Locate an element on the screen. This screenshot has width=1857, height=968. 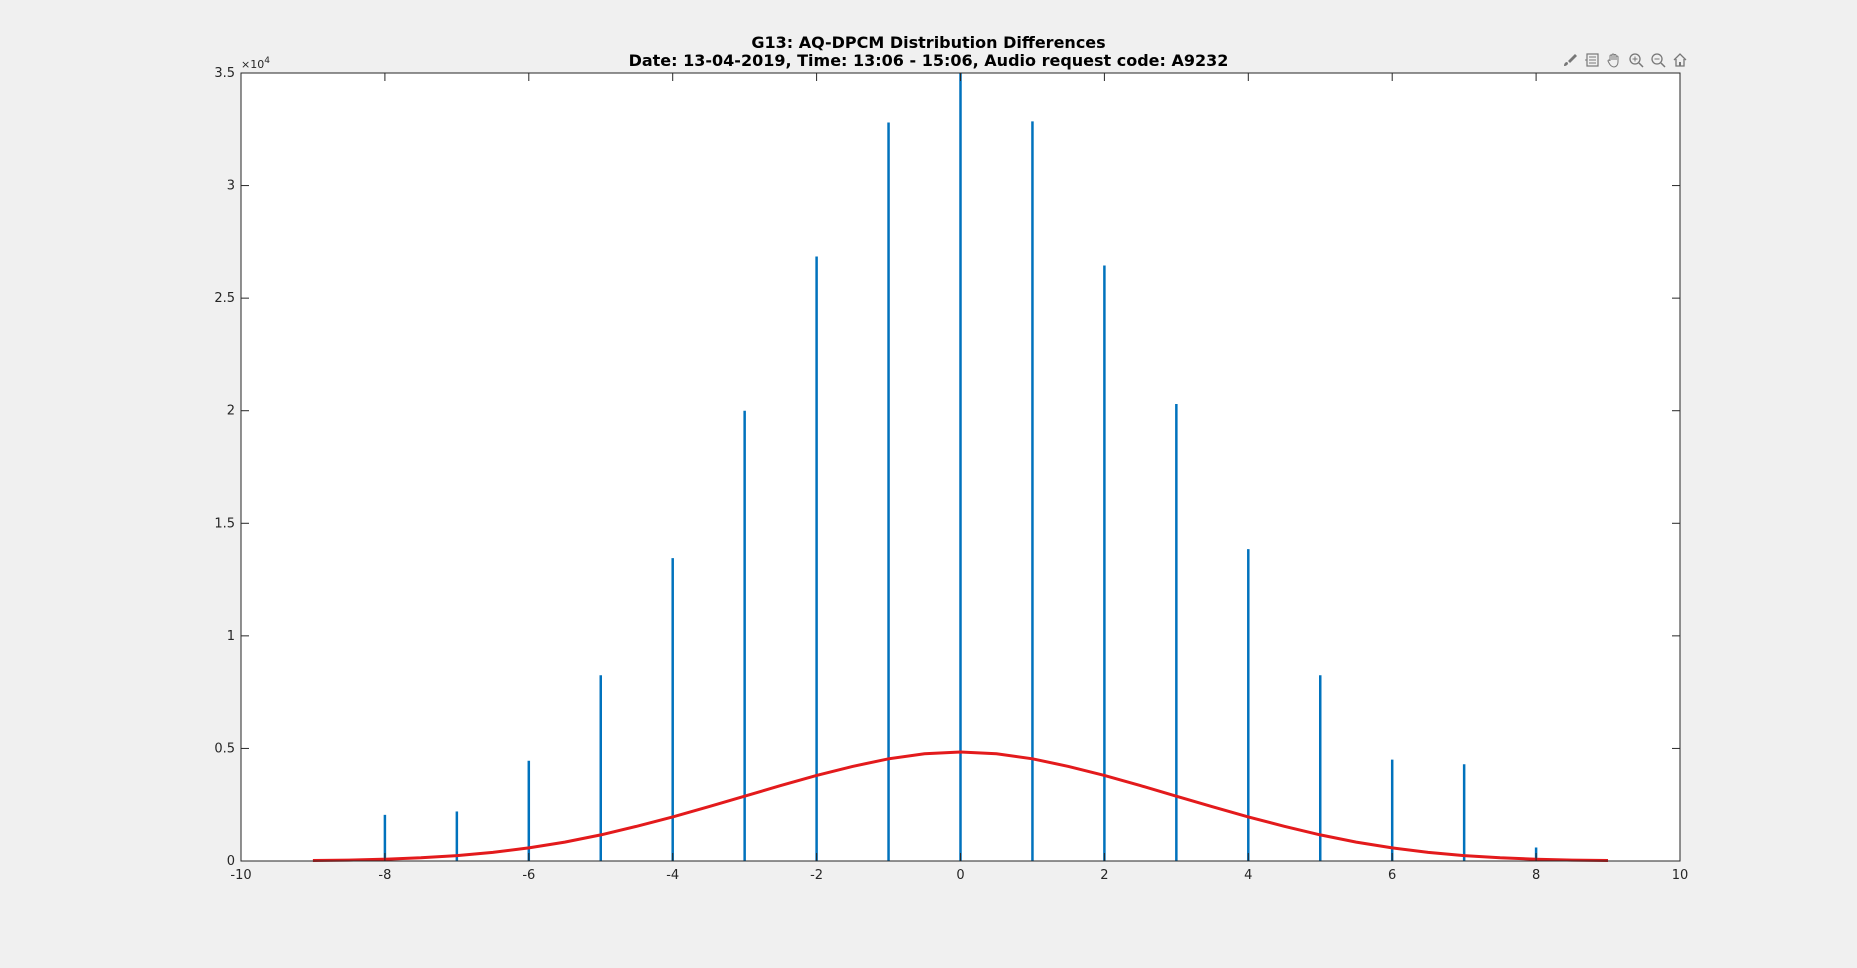
brush-icon is located at coordinates (1570, 60).